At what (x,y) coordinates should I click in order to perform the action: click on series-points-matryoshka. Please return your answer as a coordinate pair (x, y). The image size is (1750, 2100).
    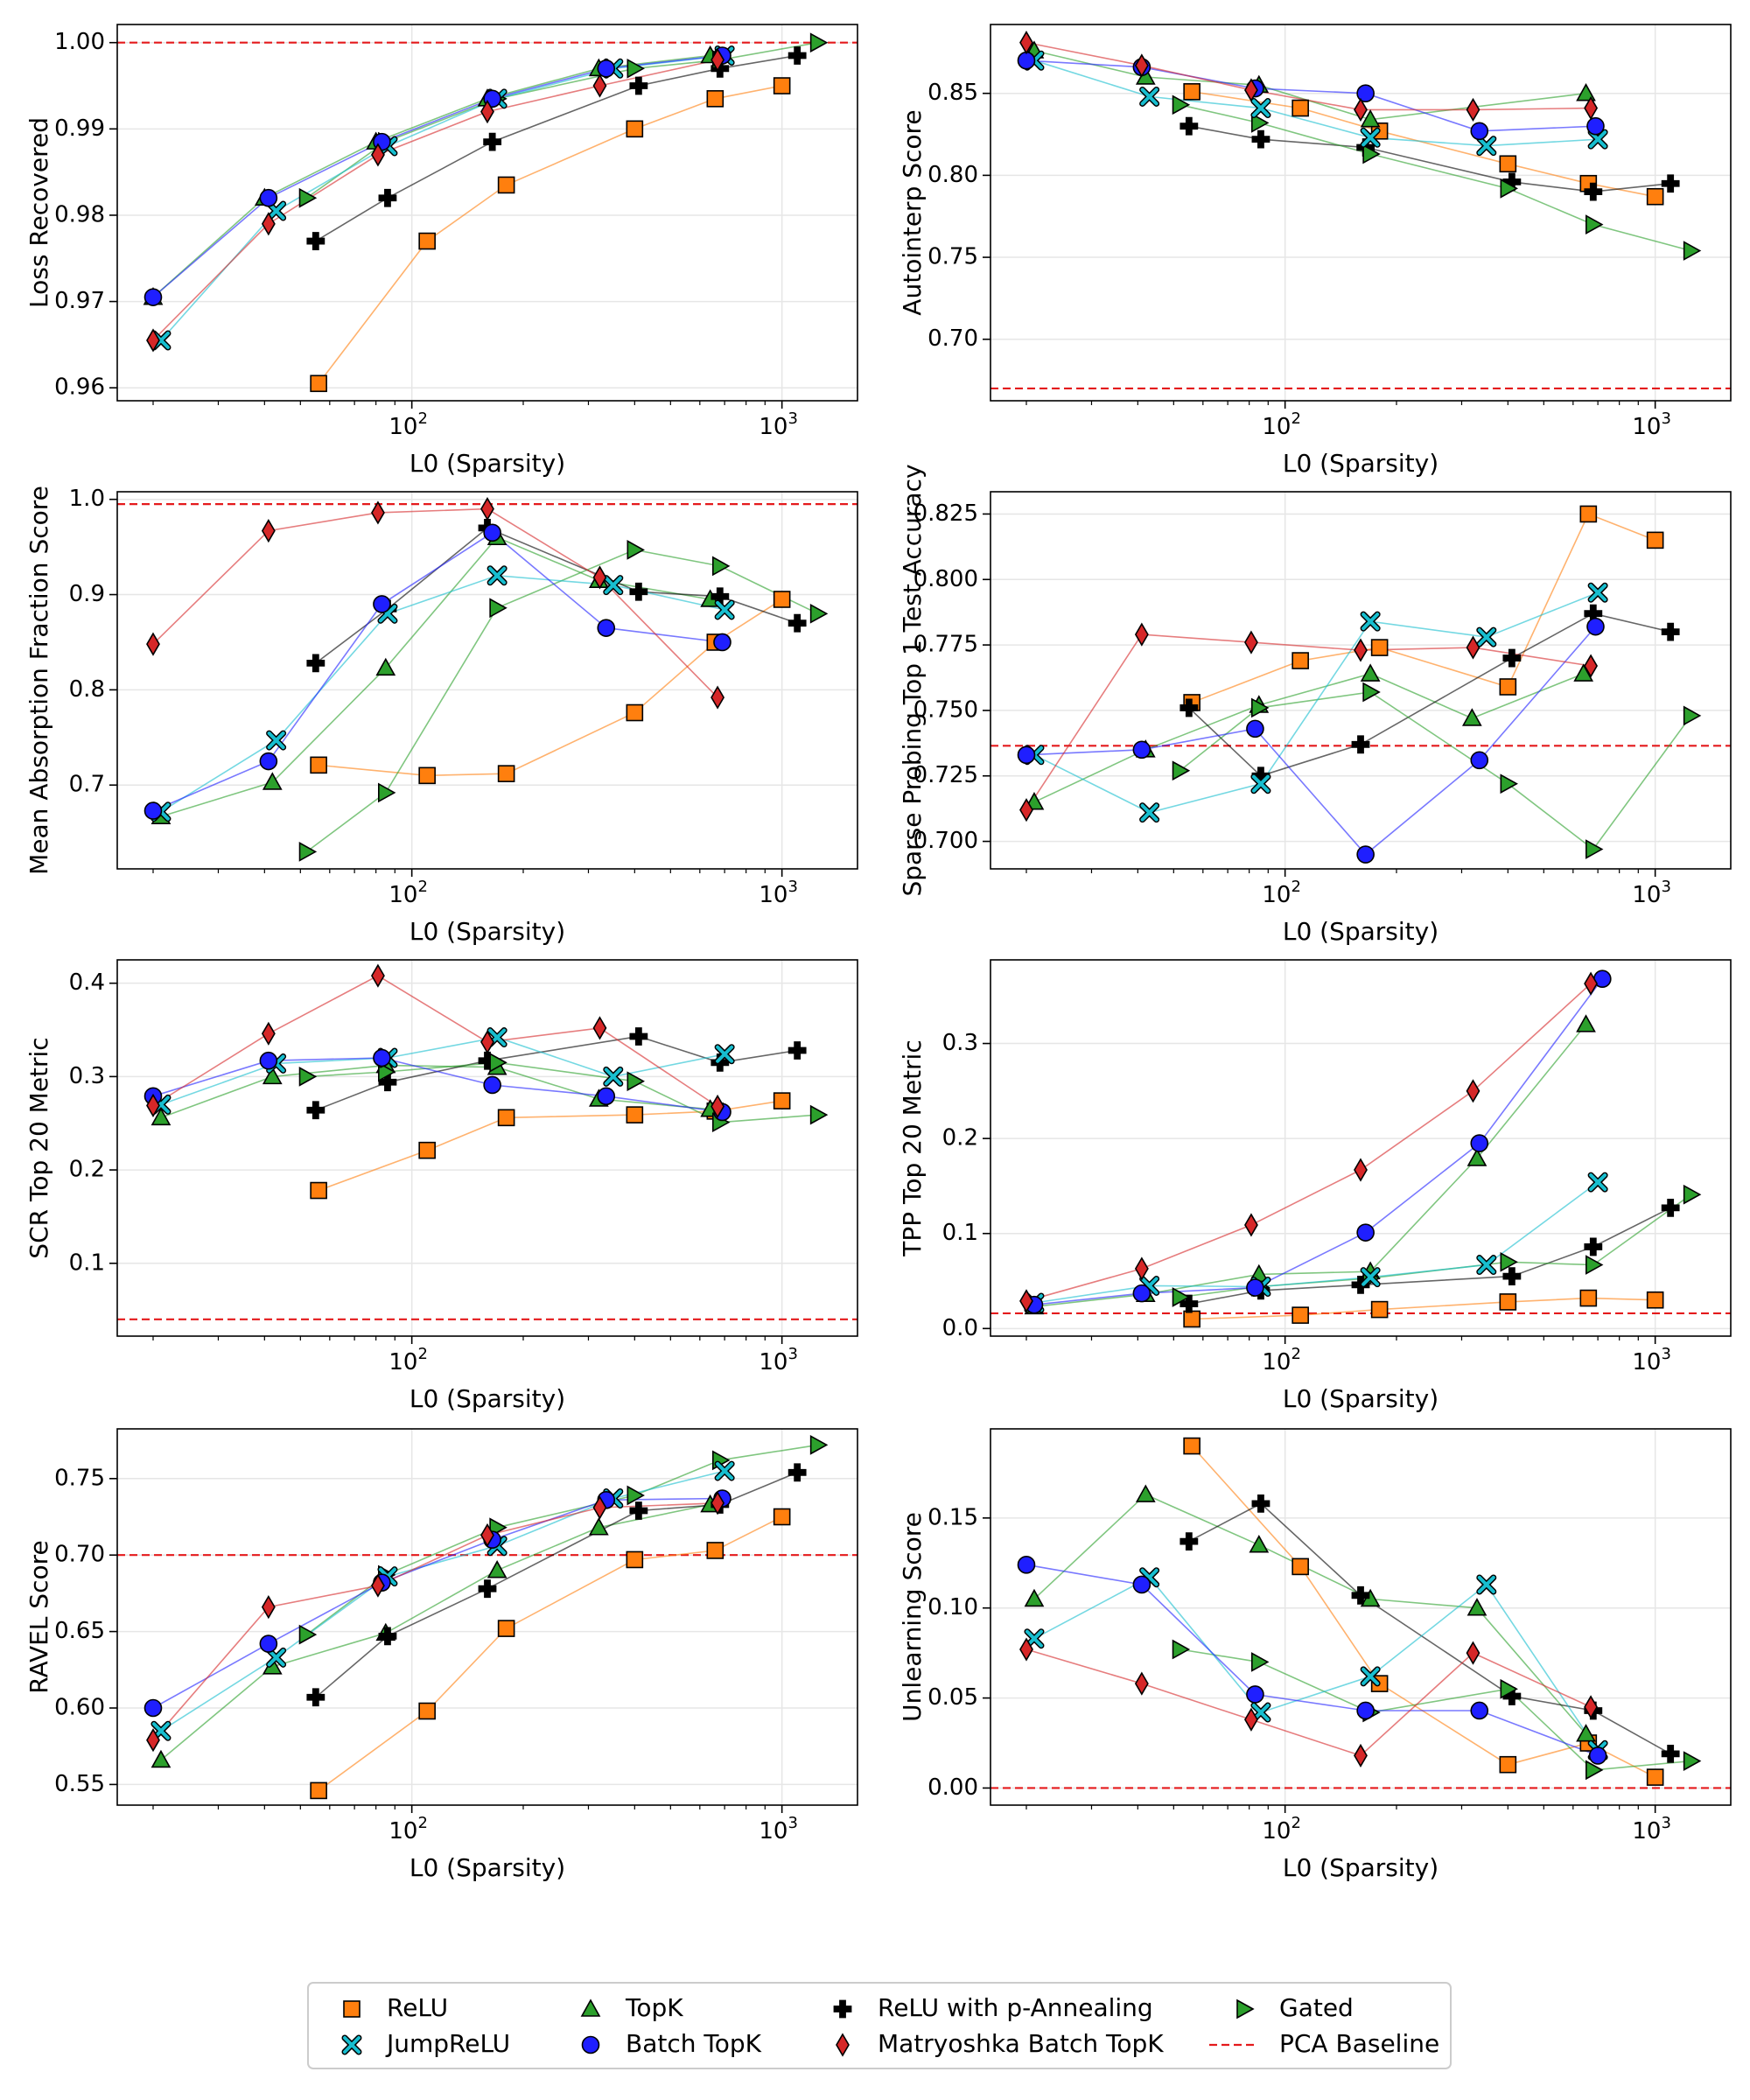
    Looking at the image, I should click on (1309, 1142).